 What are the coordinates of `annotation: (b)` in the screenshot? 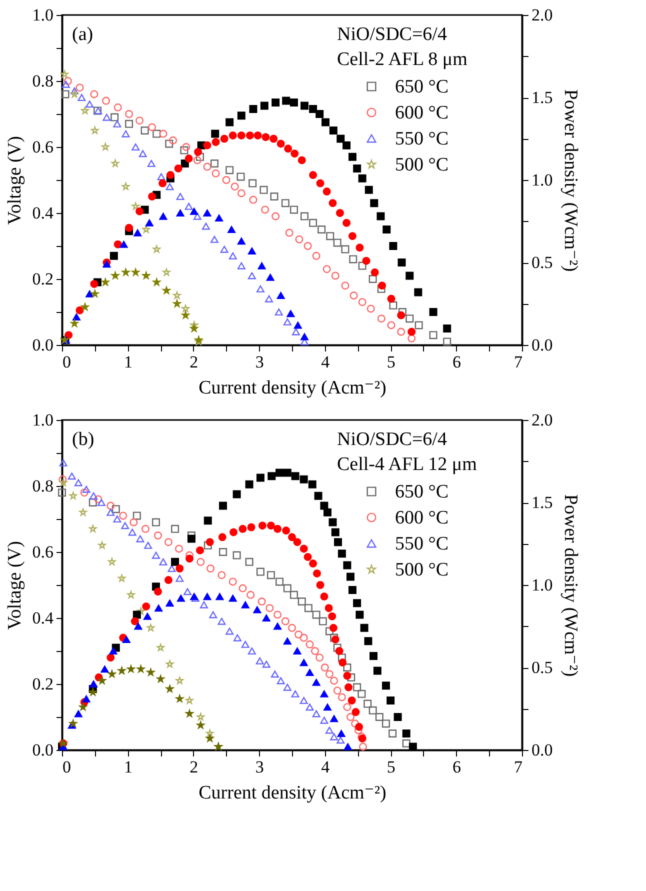 It's located at (83, 439).